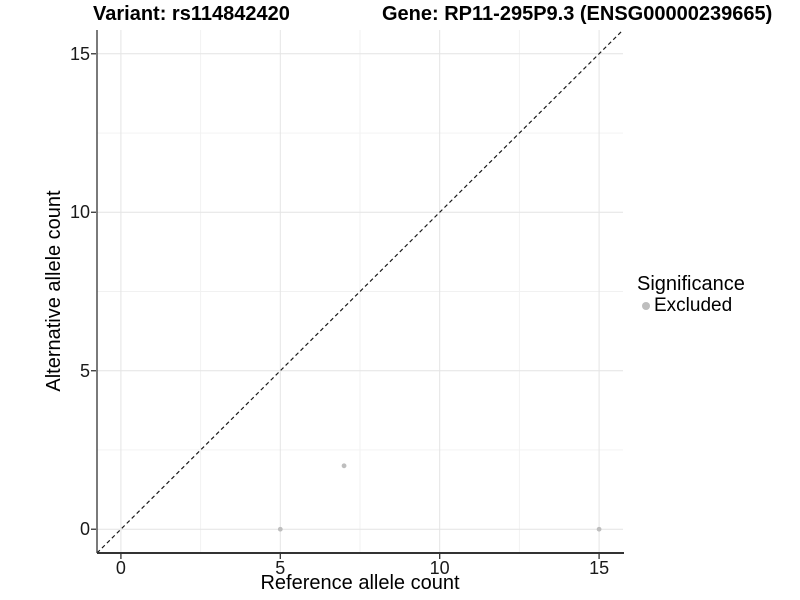  Describe the element at coordinates (120, 568) in the screenshot. I see `x-tick-label: 0` at that location.